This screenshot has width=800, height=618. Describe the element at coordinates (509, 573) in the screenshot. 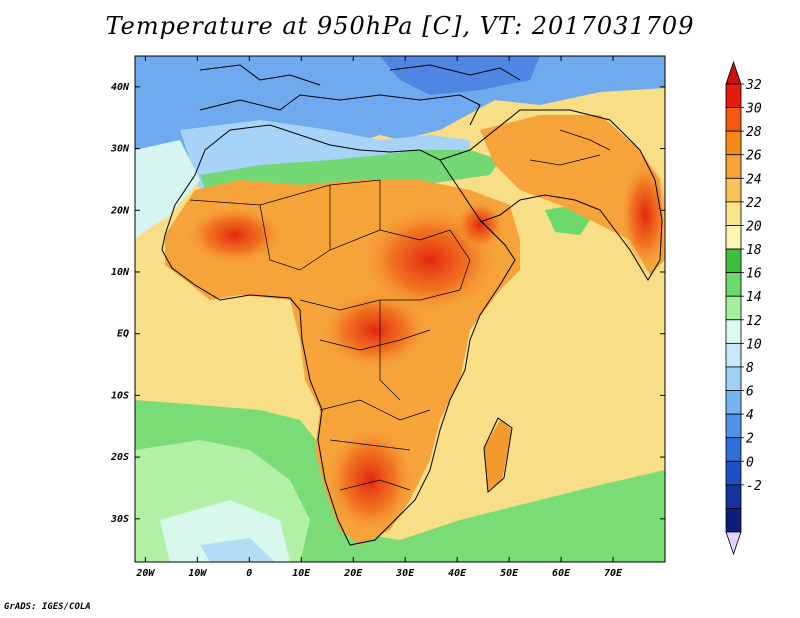

I see `lon-tick-label: 50E` at that location.